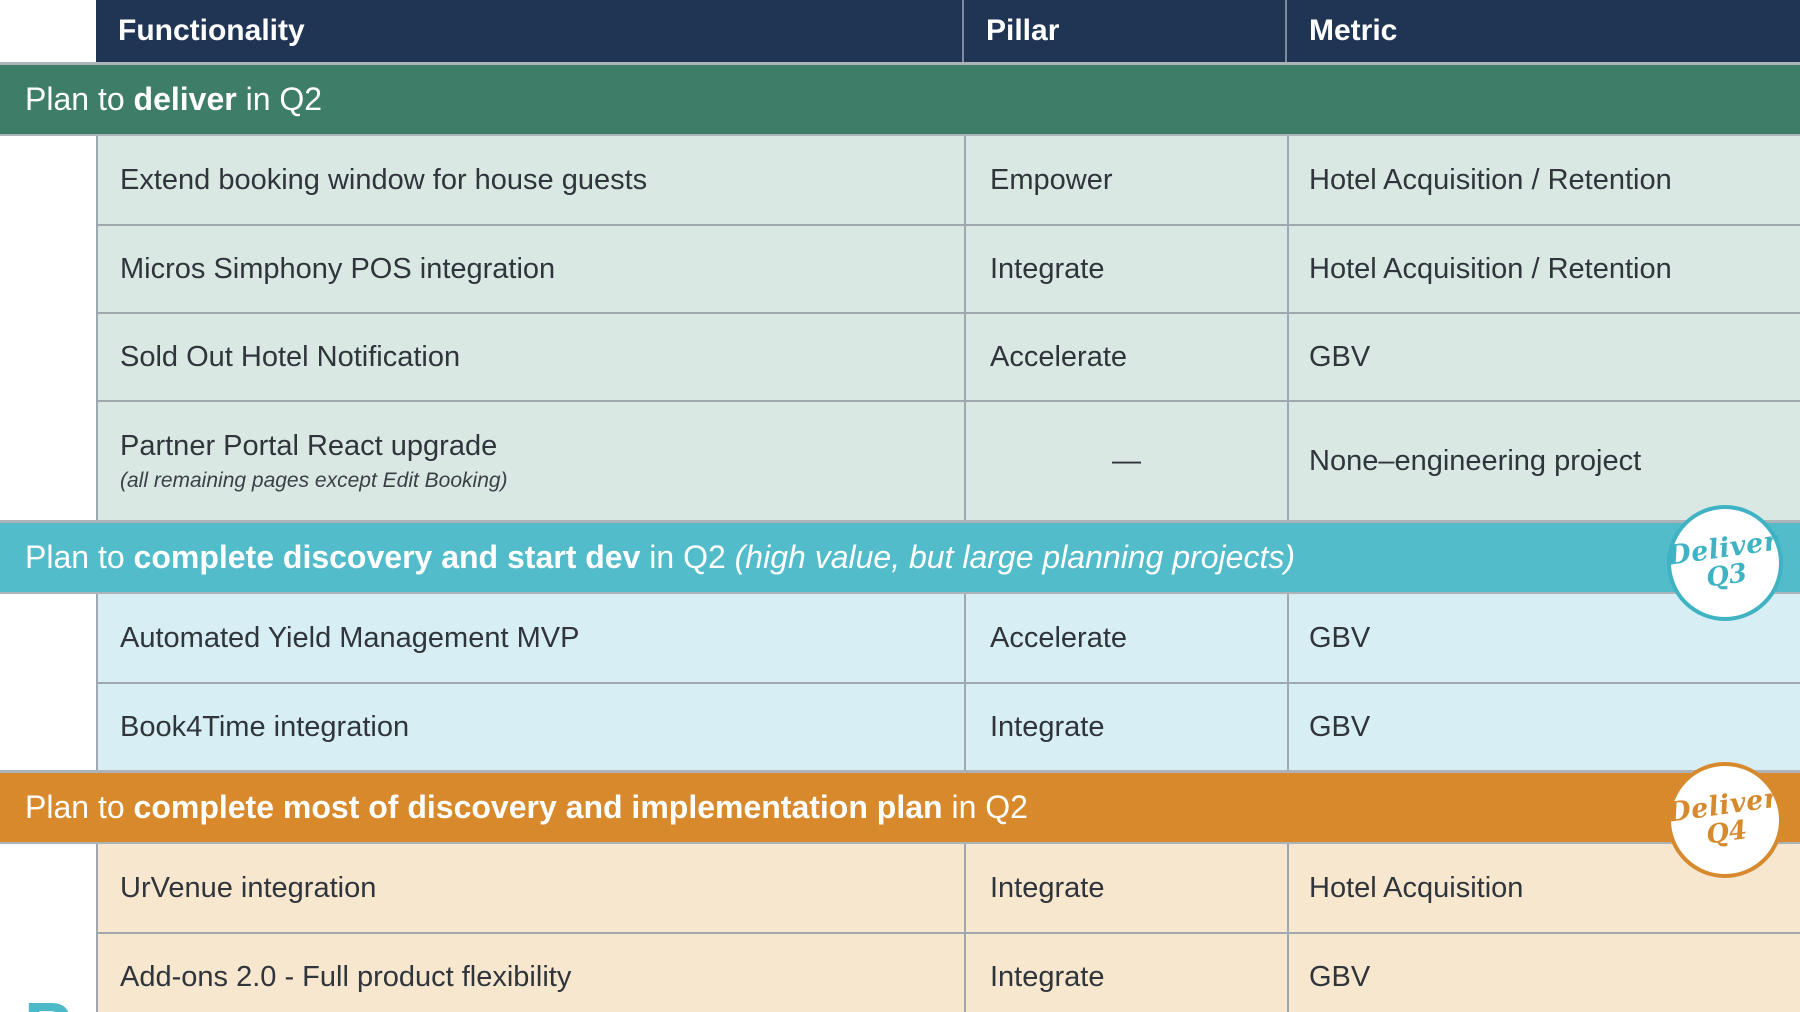 The width and height of the screenshot is (1800, 1012). Describe the element at coordinates (387, 557) in the screenshot. I see `band-text-bold: complete discovery and start dev` at that location.